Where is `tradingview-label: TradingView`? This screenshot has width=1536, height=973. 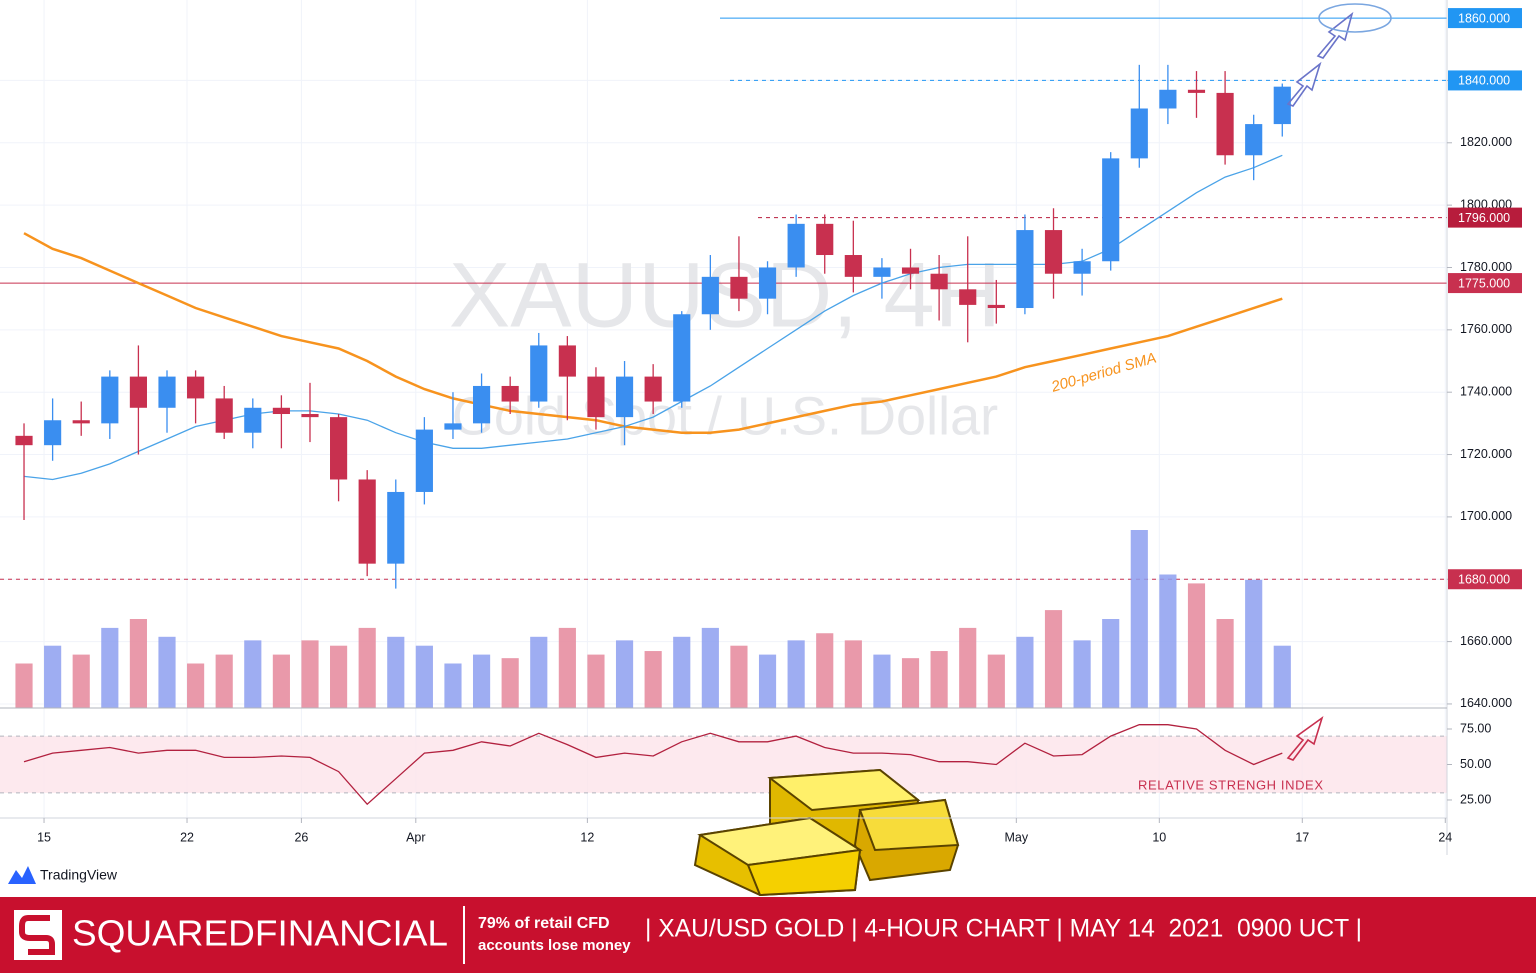 tradingview-label: TradingView is located at coordinates (79, 875).